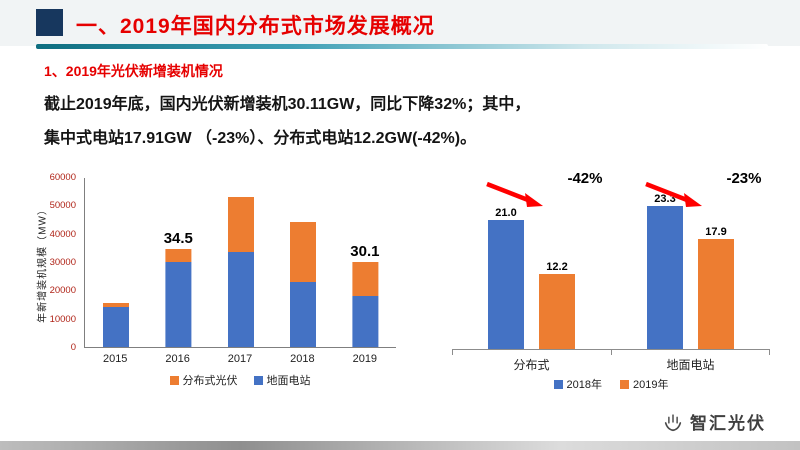 The width and height of the screenshot is (800, 450). I want to click on legend-item: 2019年, so click(644, 384).